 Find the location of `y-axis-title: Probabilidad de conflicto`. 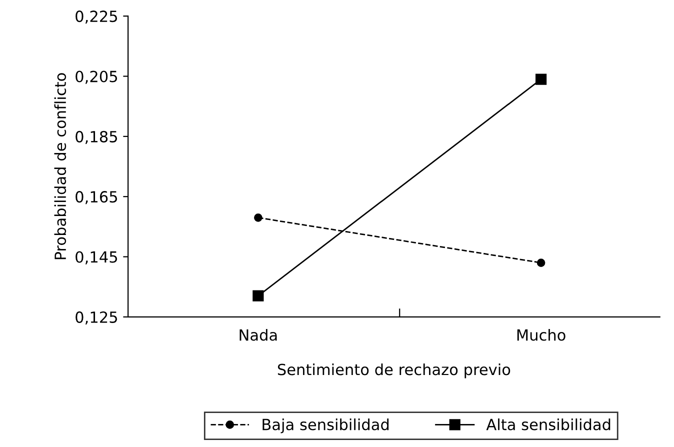

y-axis-title: Probabilidad de conflicto is located at coordinates (60, 166).